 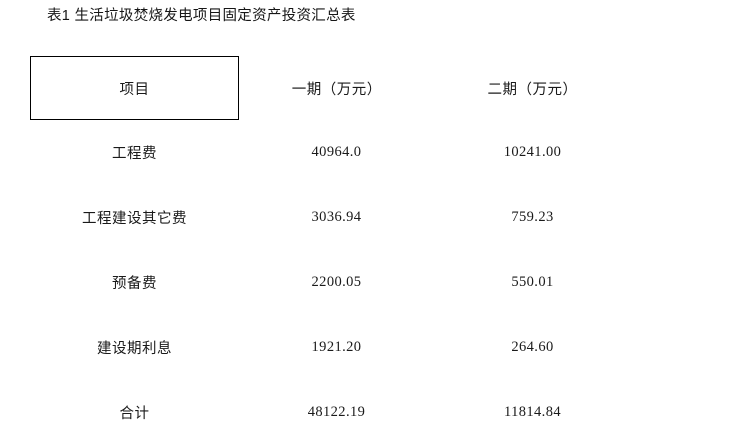 What do you see at coordinates (533, 282) in the screenshot?
I see `row-phase2-value: 550.01` at bounding box center [533, 282].